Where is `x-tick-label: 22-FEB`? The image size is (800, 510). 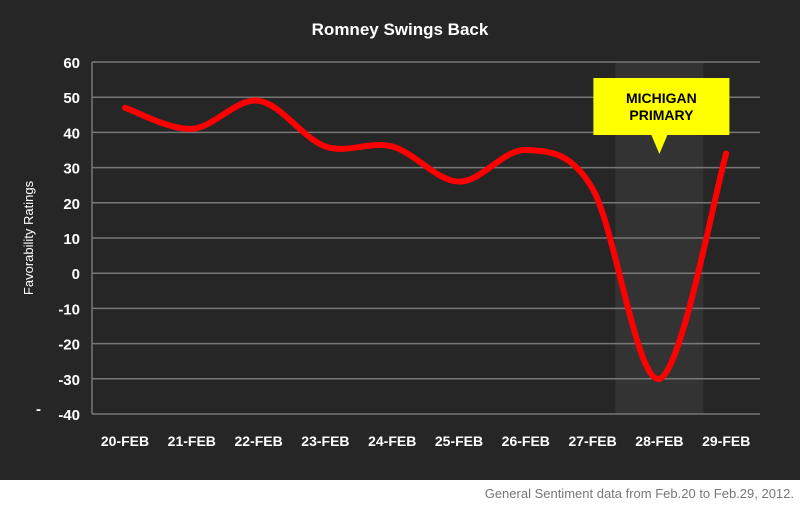
x-tick-label: 22-FEB is located at coordinates (258, 441).